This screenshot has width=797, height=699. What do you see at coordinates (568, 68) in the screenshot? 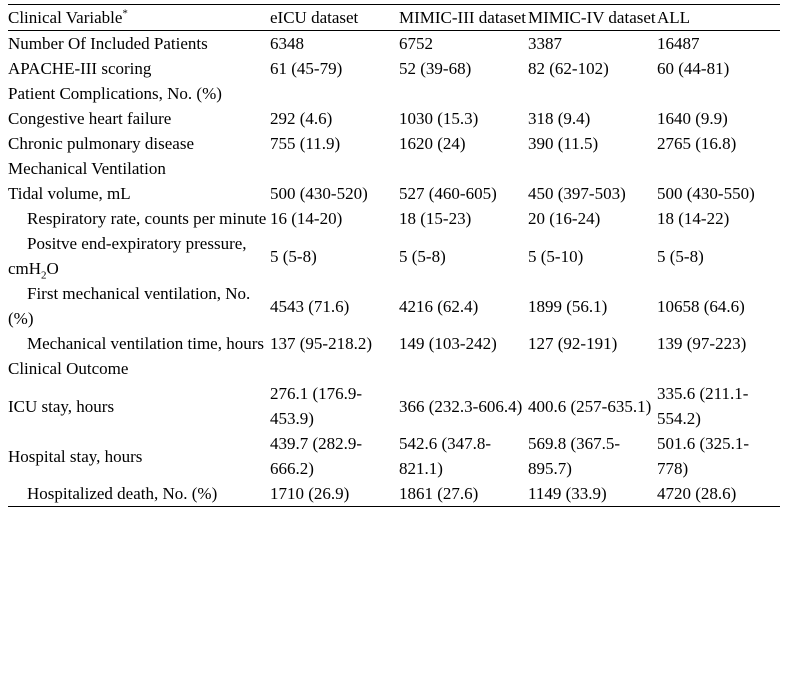
I see `cell-mimic4: 82 (62-102)` at bounding box center [568, 68].